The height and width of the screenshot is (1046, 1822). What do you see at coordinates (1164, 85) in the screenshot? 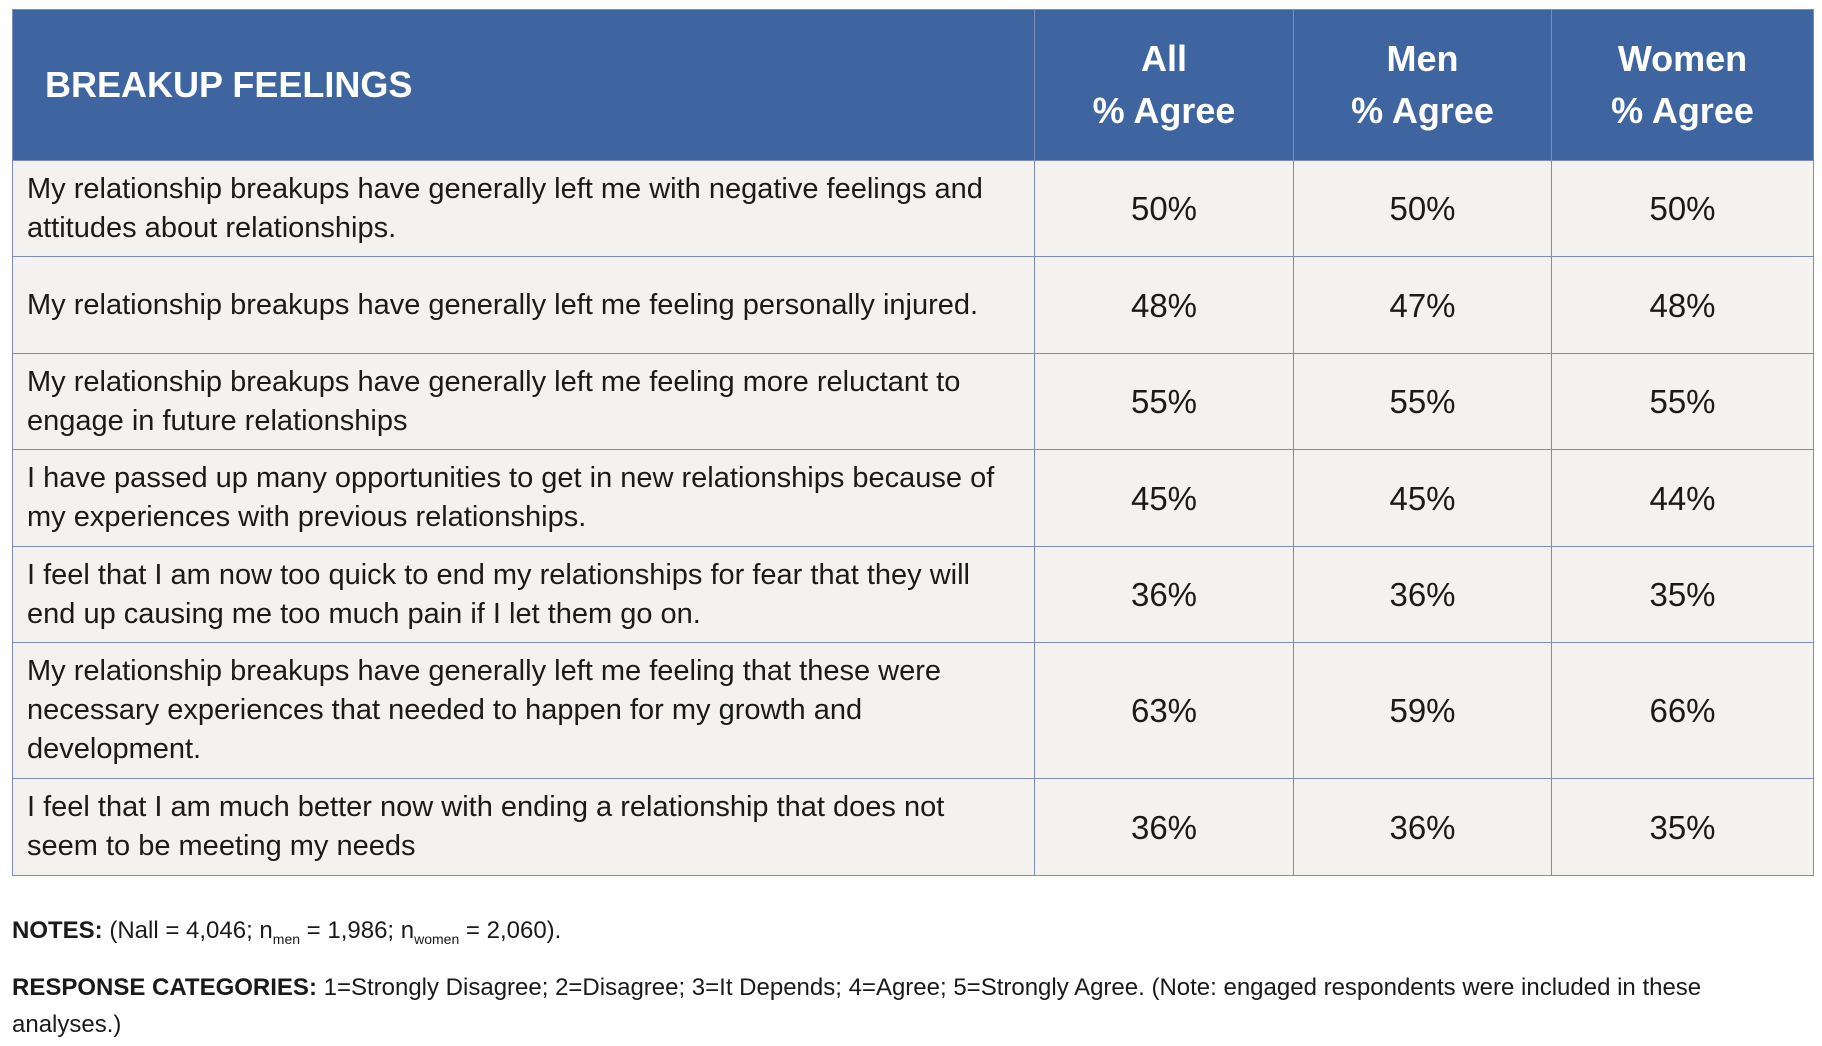
I see `header-all: All% Agree` at bounding box center [1164, 85].